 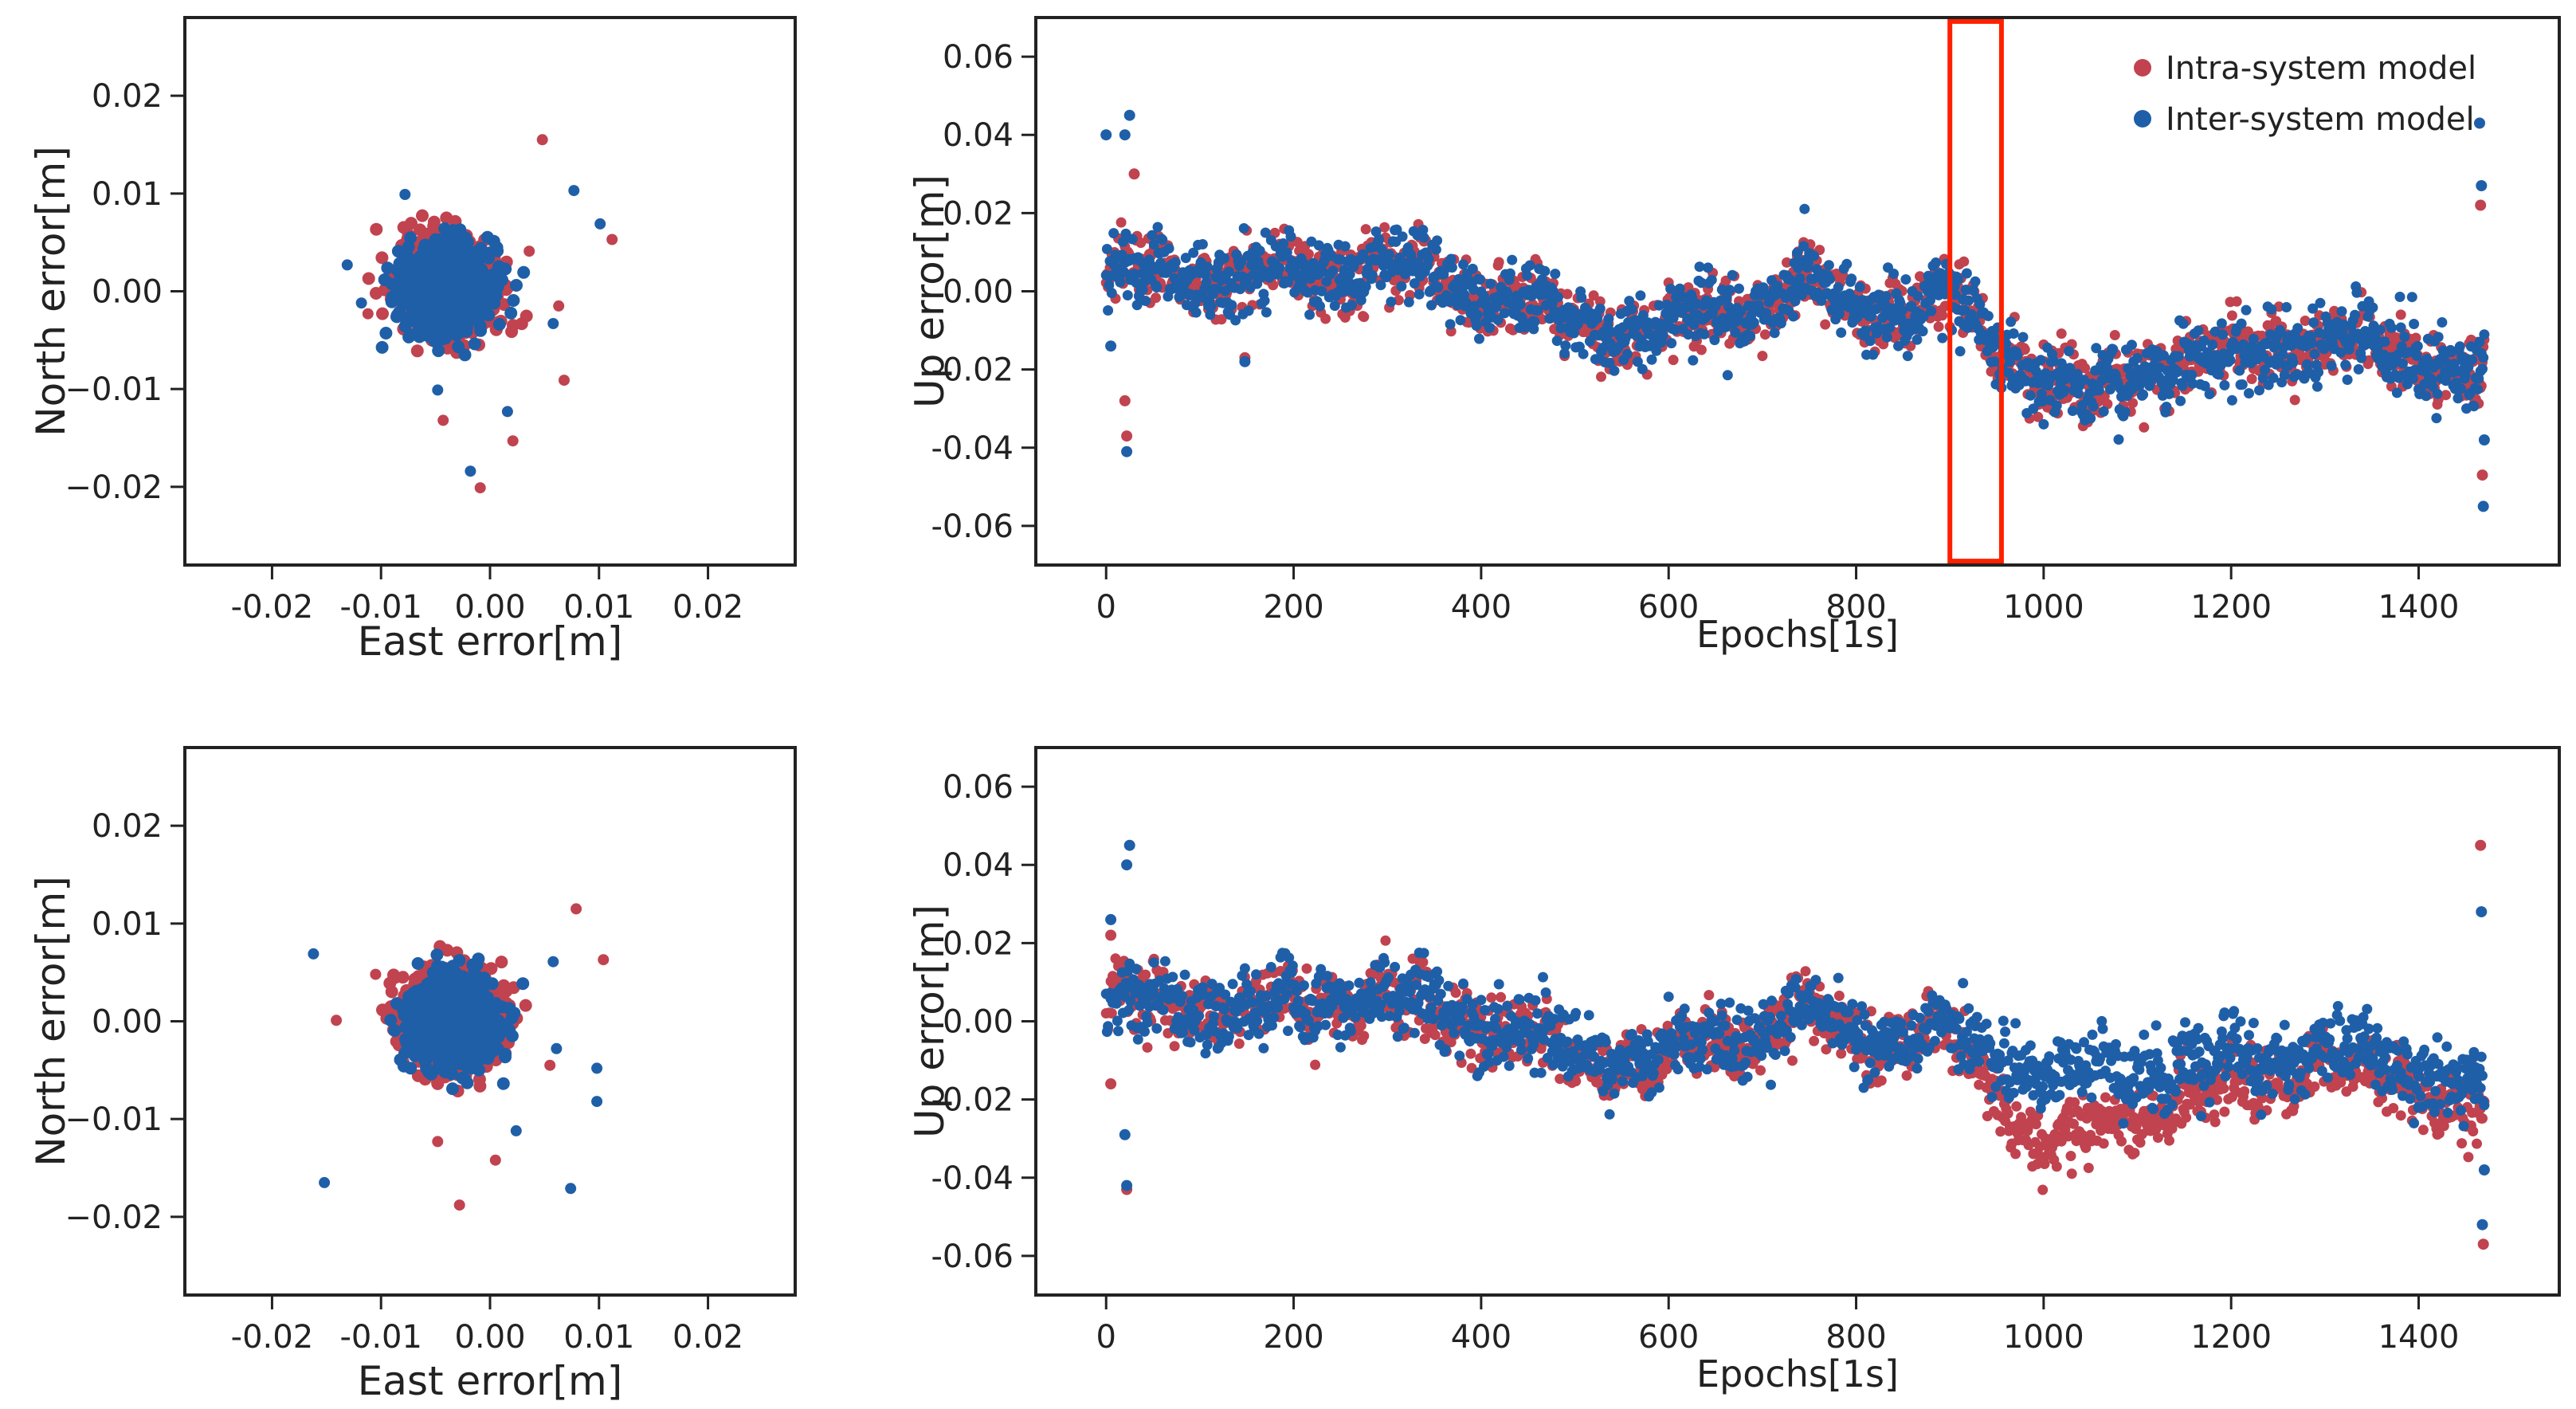 I want to click on x-tick-label: 0.00, so click(x=490, y=607).